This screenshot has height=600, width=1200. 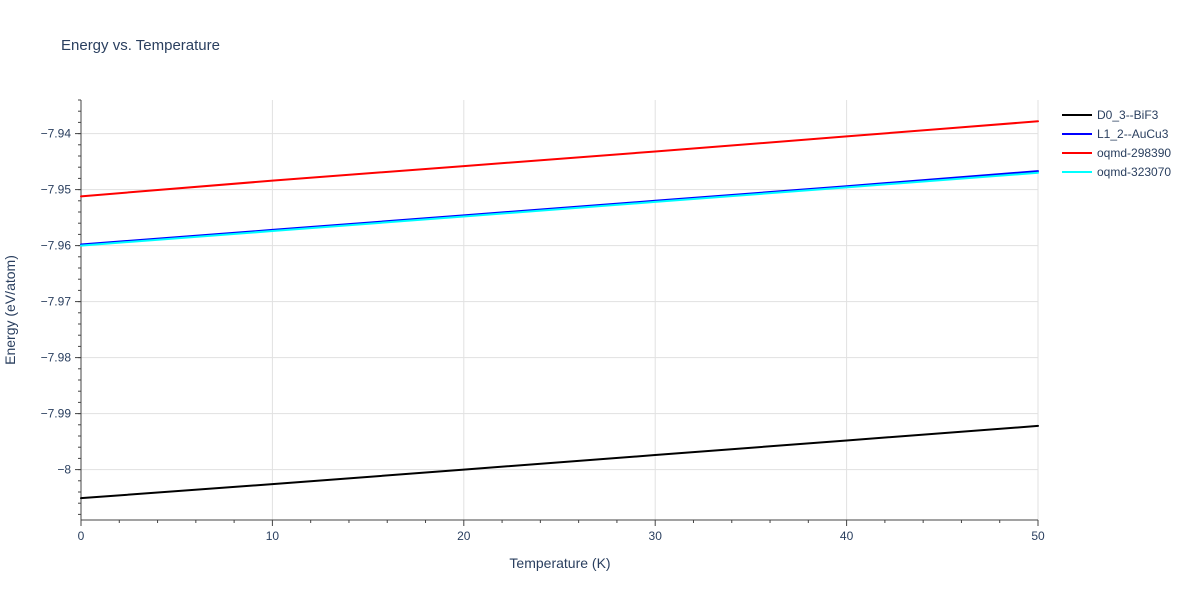 I want to click on legend-item: D0_3--BiF3, so click(x=1110, y=115).